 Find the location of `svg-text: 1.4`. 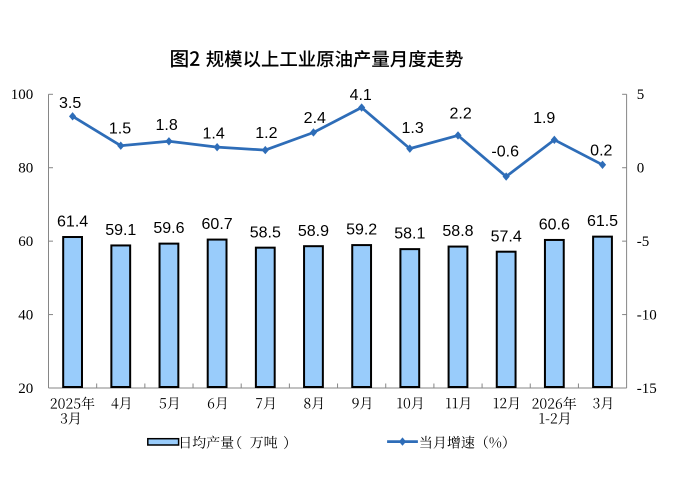

svg-text: 1.4 is located at coordinates (213, 134).